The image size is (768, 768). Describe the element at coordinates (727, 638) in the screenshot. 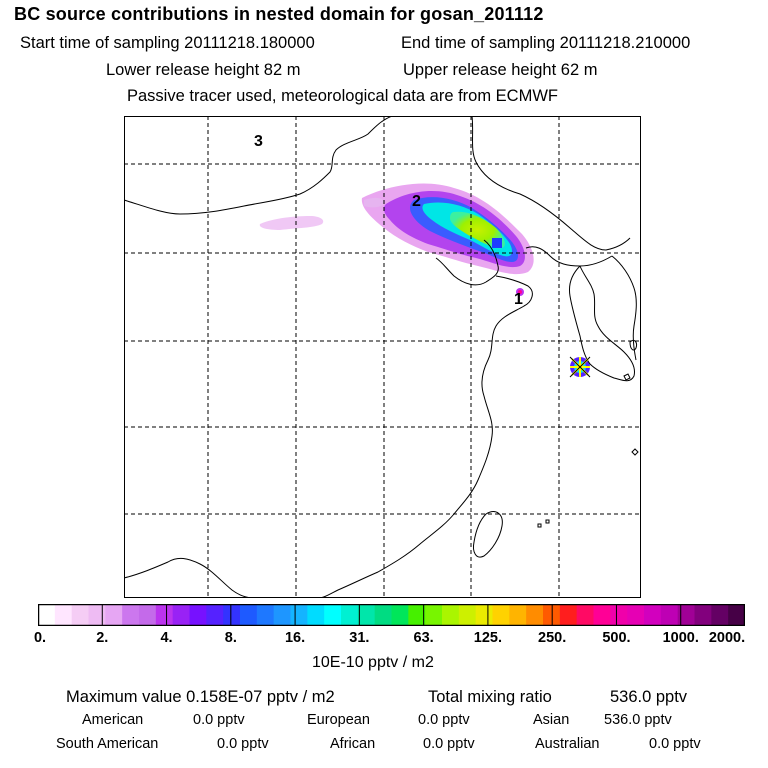

I see `colorbar-tick-label: 2000.` at that location.